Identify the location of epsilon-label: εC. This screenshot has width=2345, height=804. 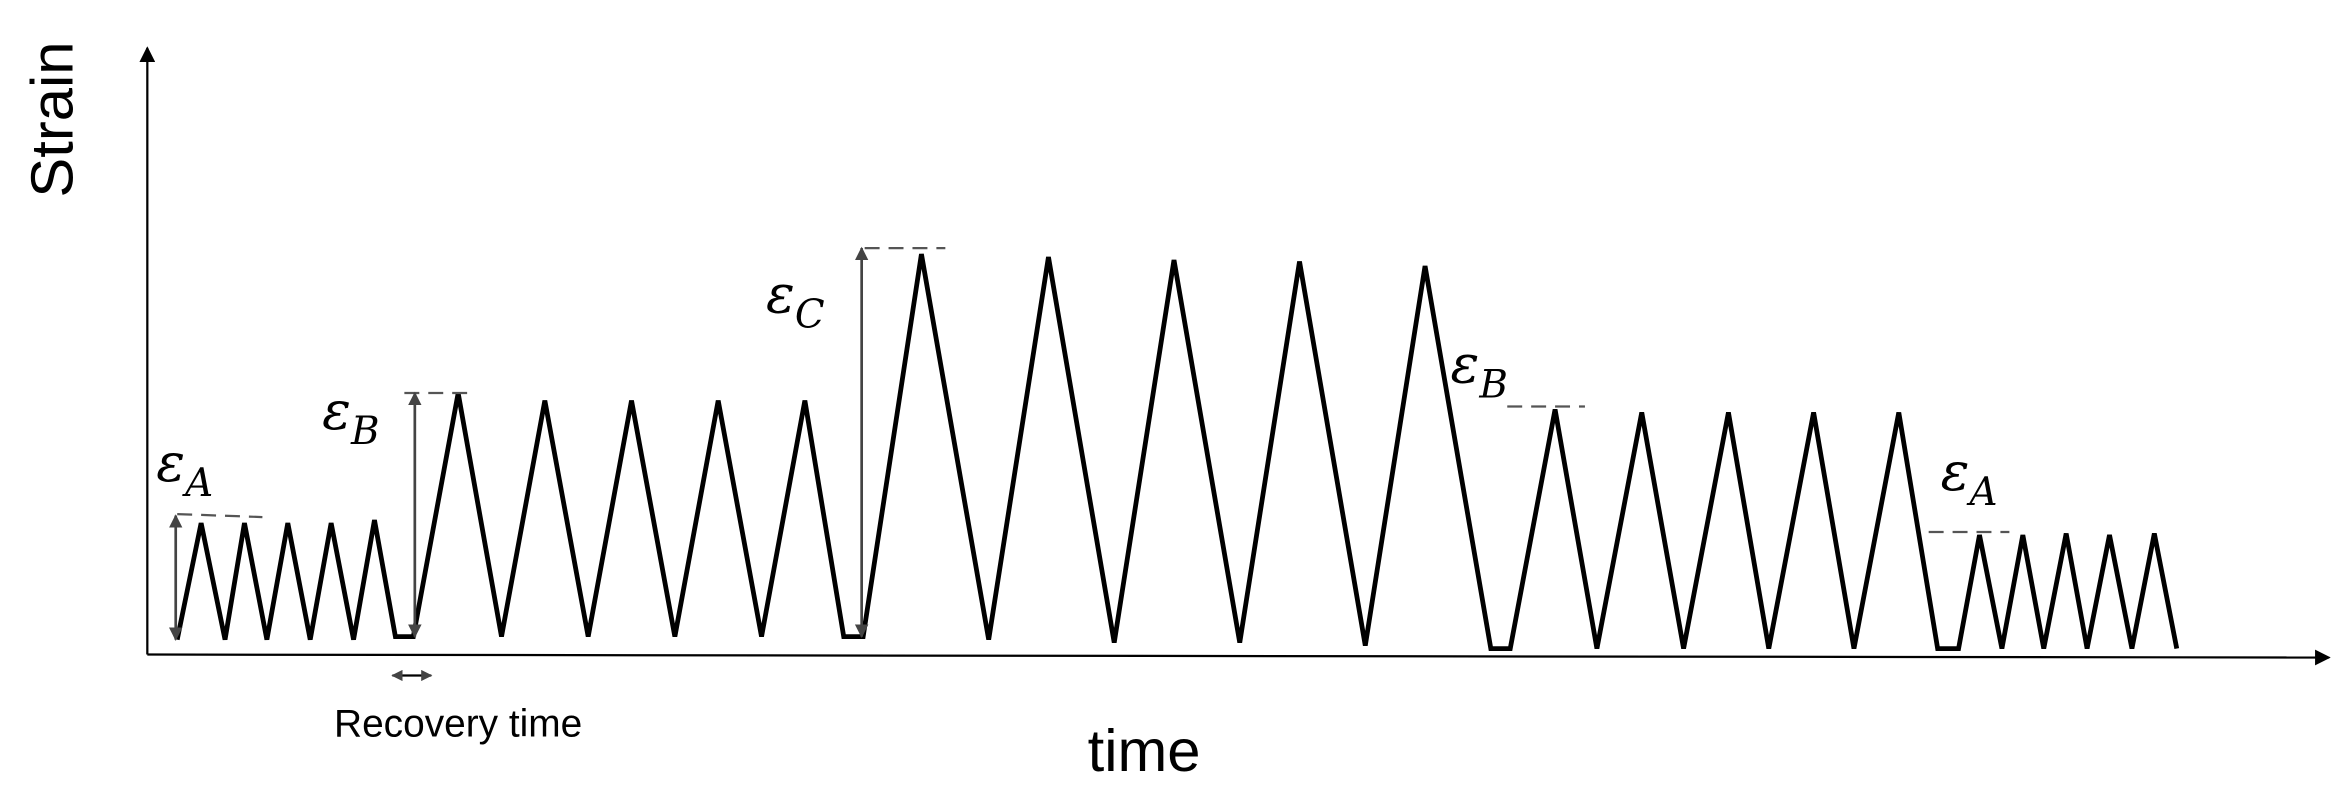
(795, 299).